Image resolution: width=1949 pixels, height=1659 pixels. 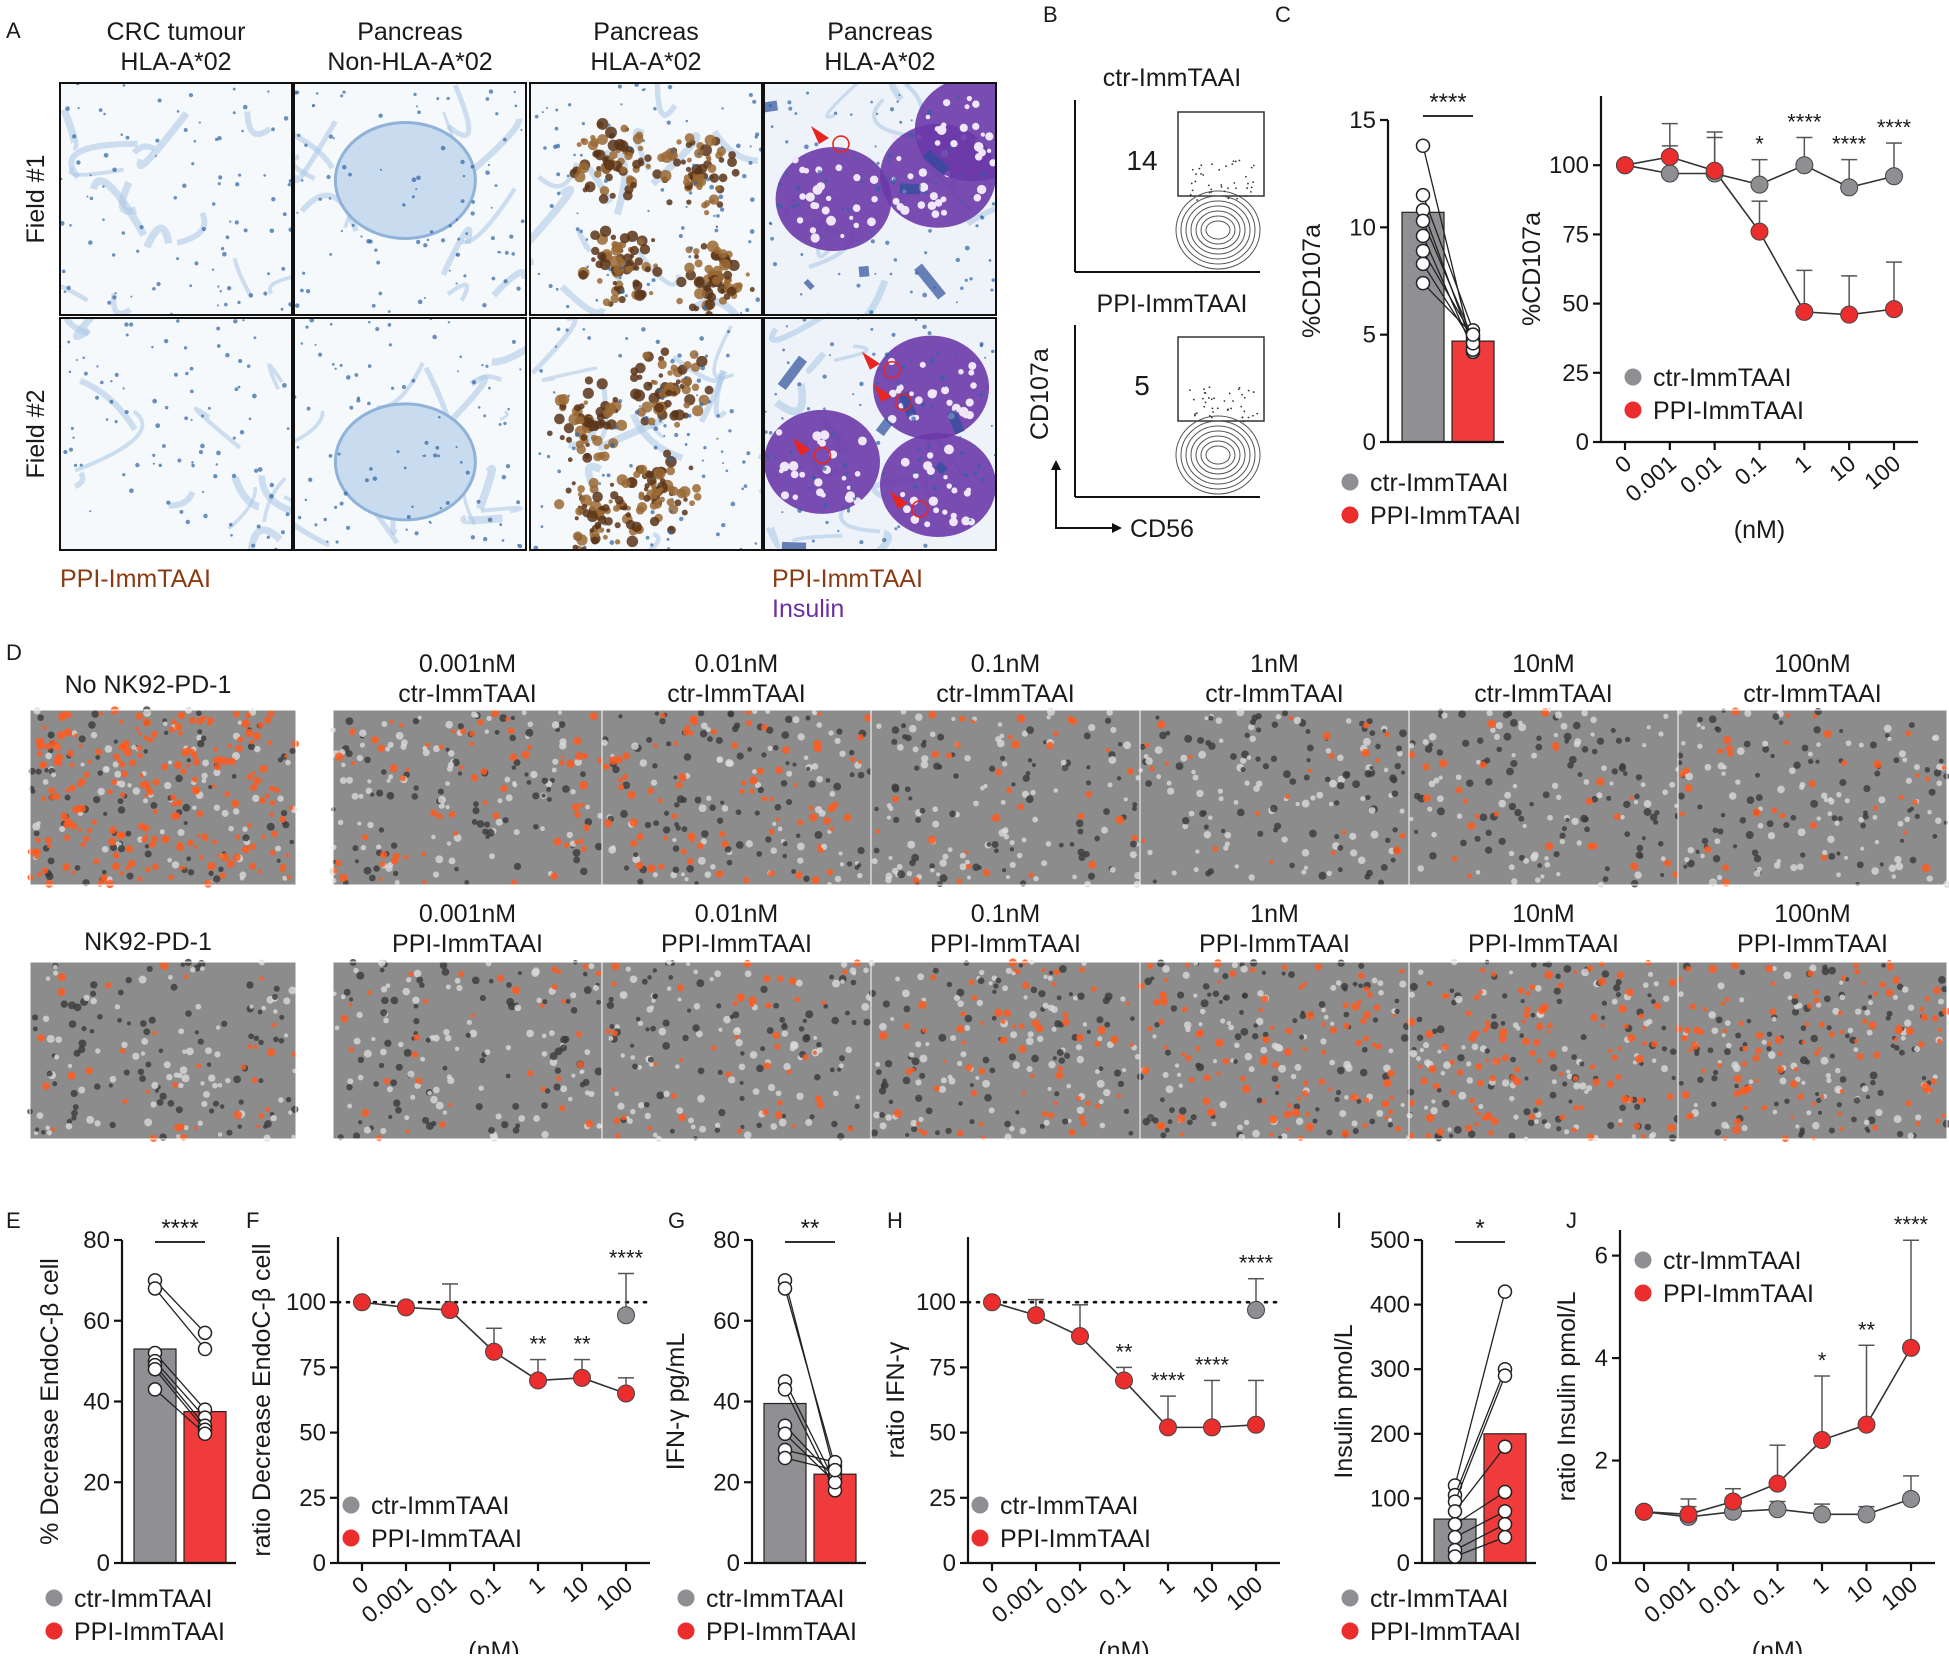 What do you see at coordinates (1274, 944) in the screenshot?
I see `agent-label: PPI-ImmTAAI` at bounding box center [1274, 944].